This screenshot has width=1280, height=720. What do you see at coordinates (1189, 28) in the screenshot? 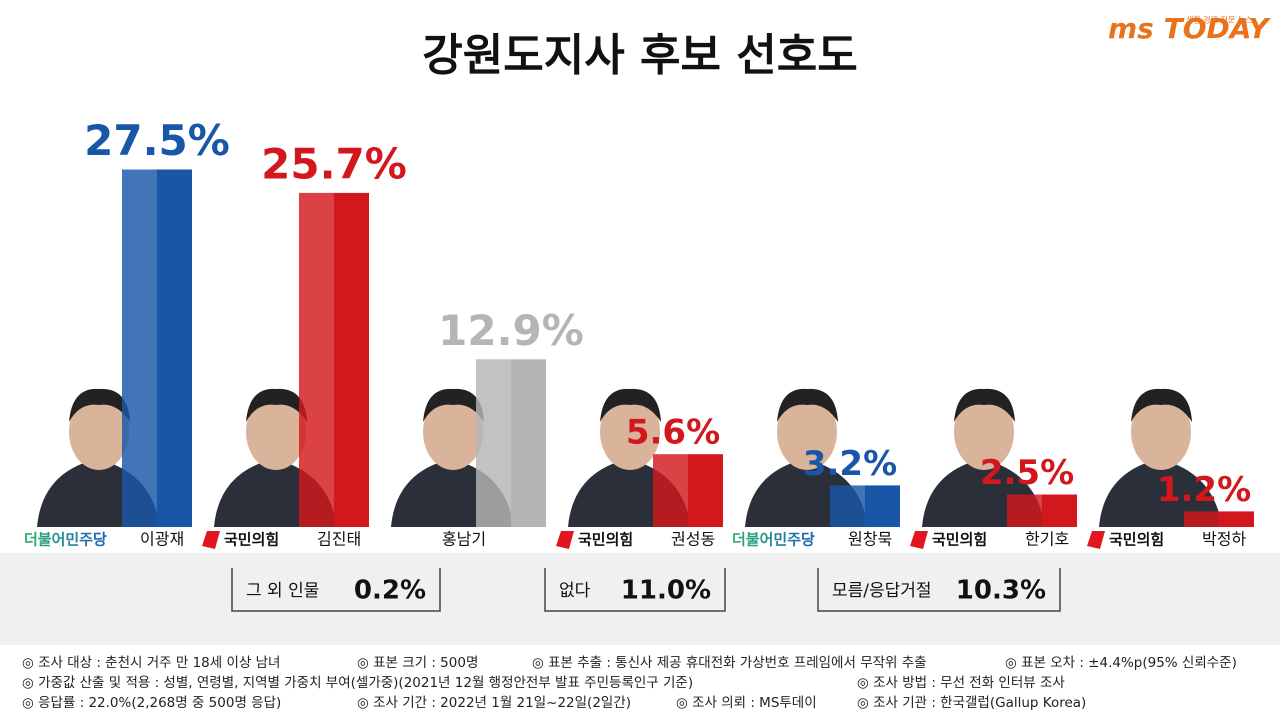
I see `logo: ms TODAY` at bounding box center [1189, 28].